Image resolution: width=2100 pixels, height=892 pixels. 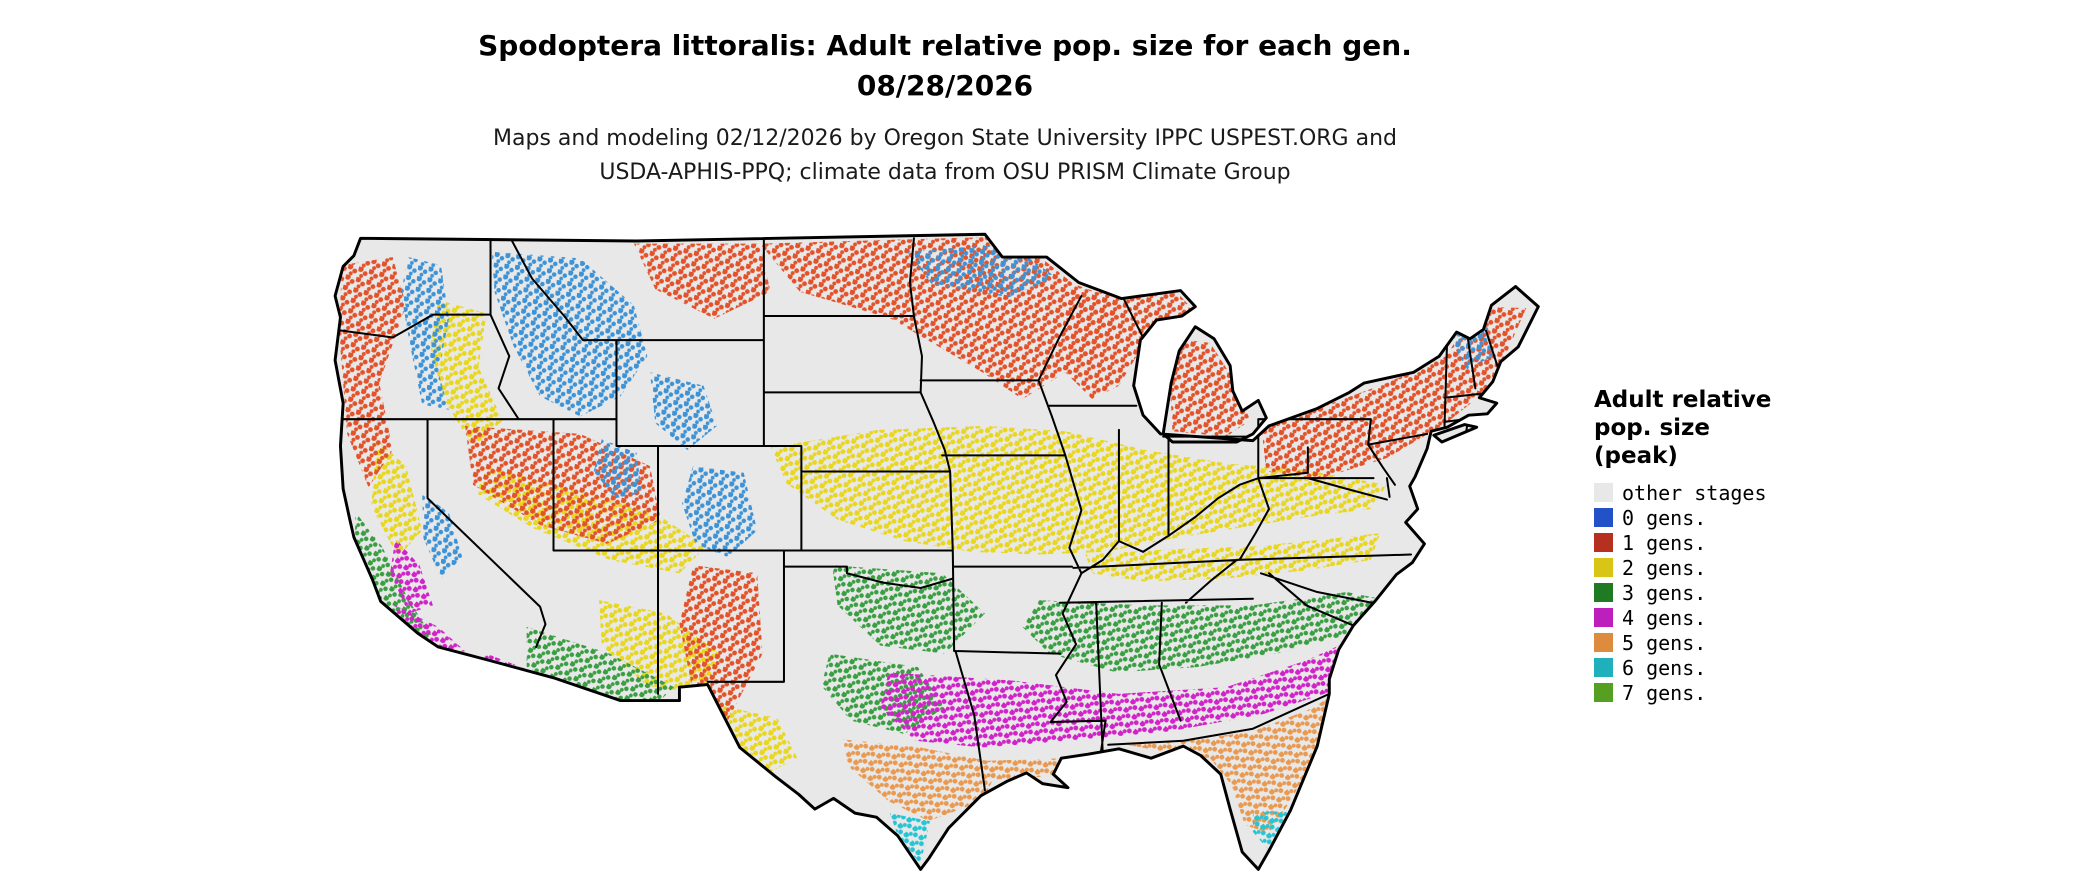 I want to click on legend-title-line2: pop. size, so click(x=1652, y=428).